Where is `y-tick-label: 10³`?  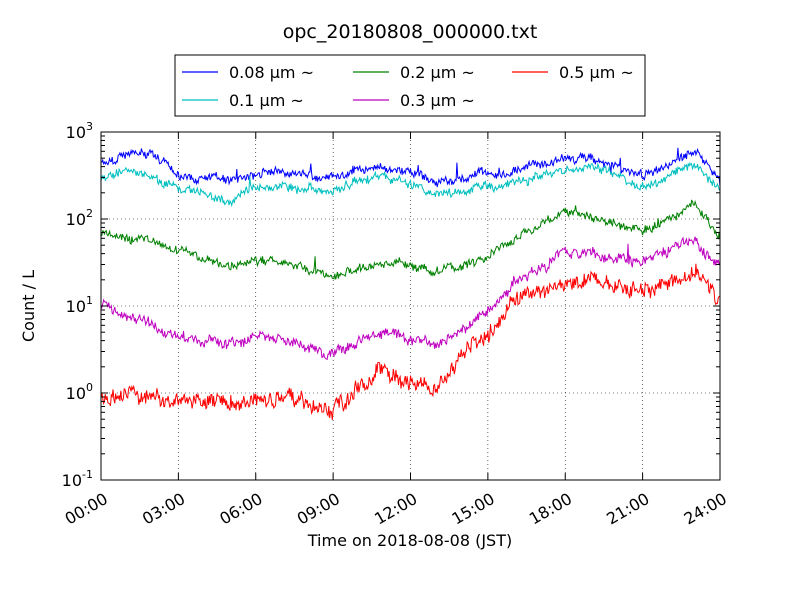
y-tick-label: 10³ is located at coordinates (79, 131).